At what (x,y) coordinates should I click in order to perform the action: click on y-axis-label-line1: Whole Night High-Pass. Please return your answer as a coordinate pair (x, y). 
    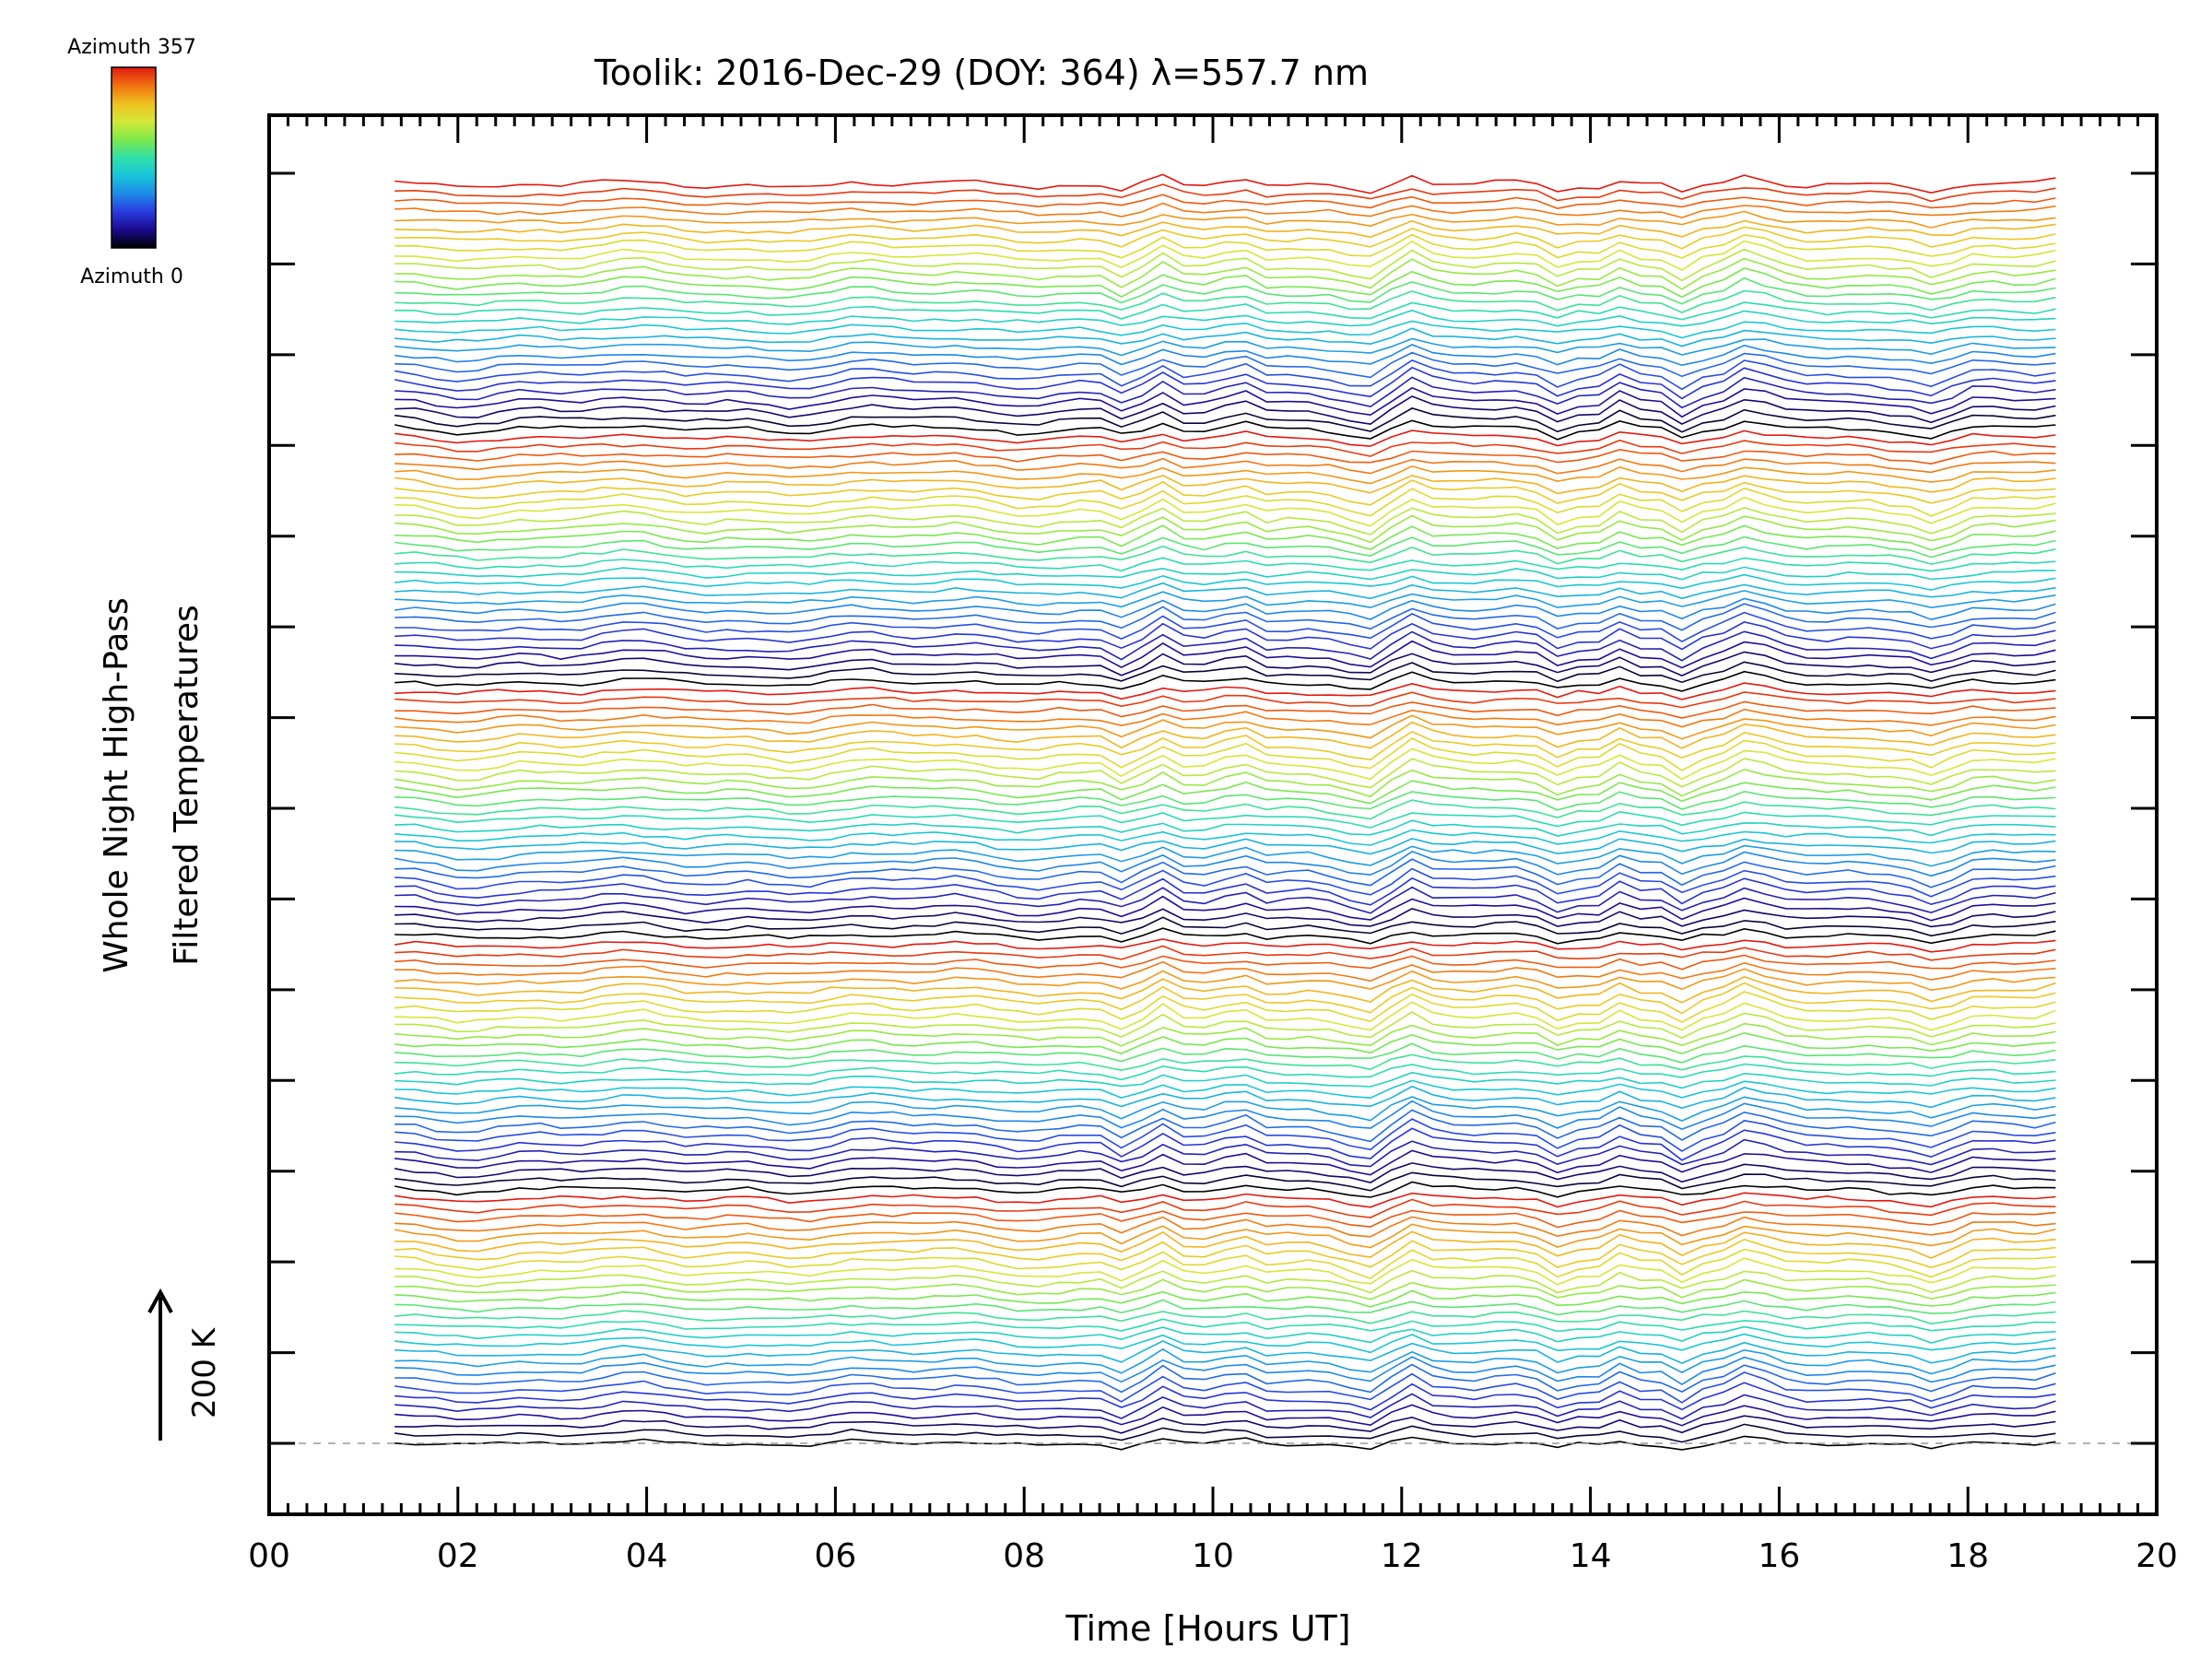
    Looking at the image, I should click on (116, 785).